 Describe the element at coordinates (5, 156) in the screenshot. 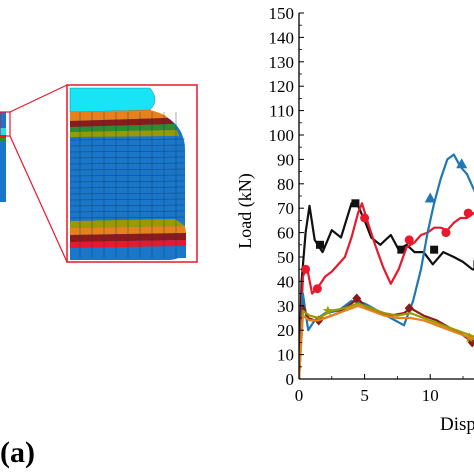

I see `column-model` at that location.